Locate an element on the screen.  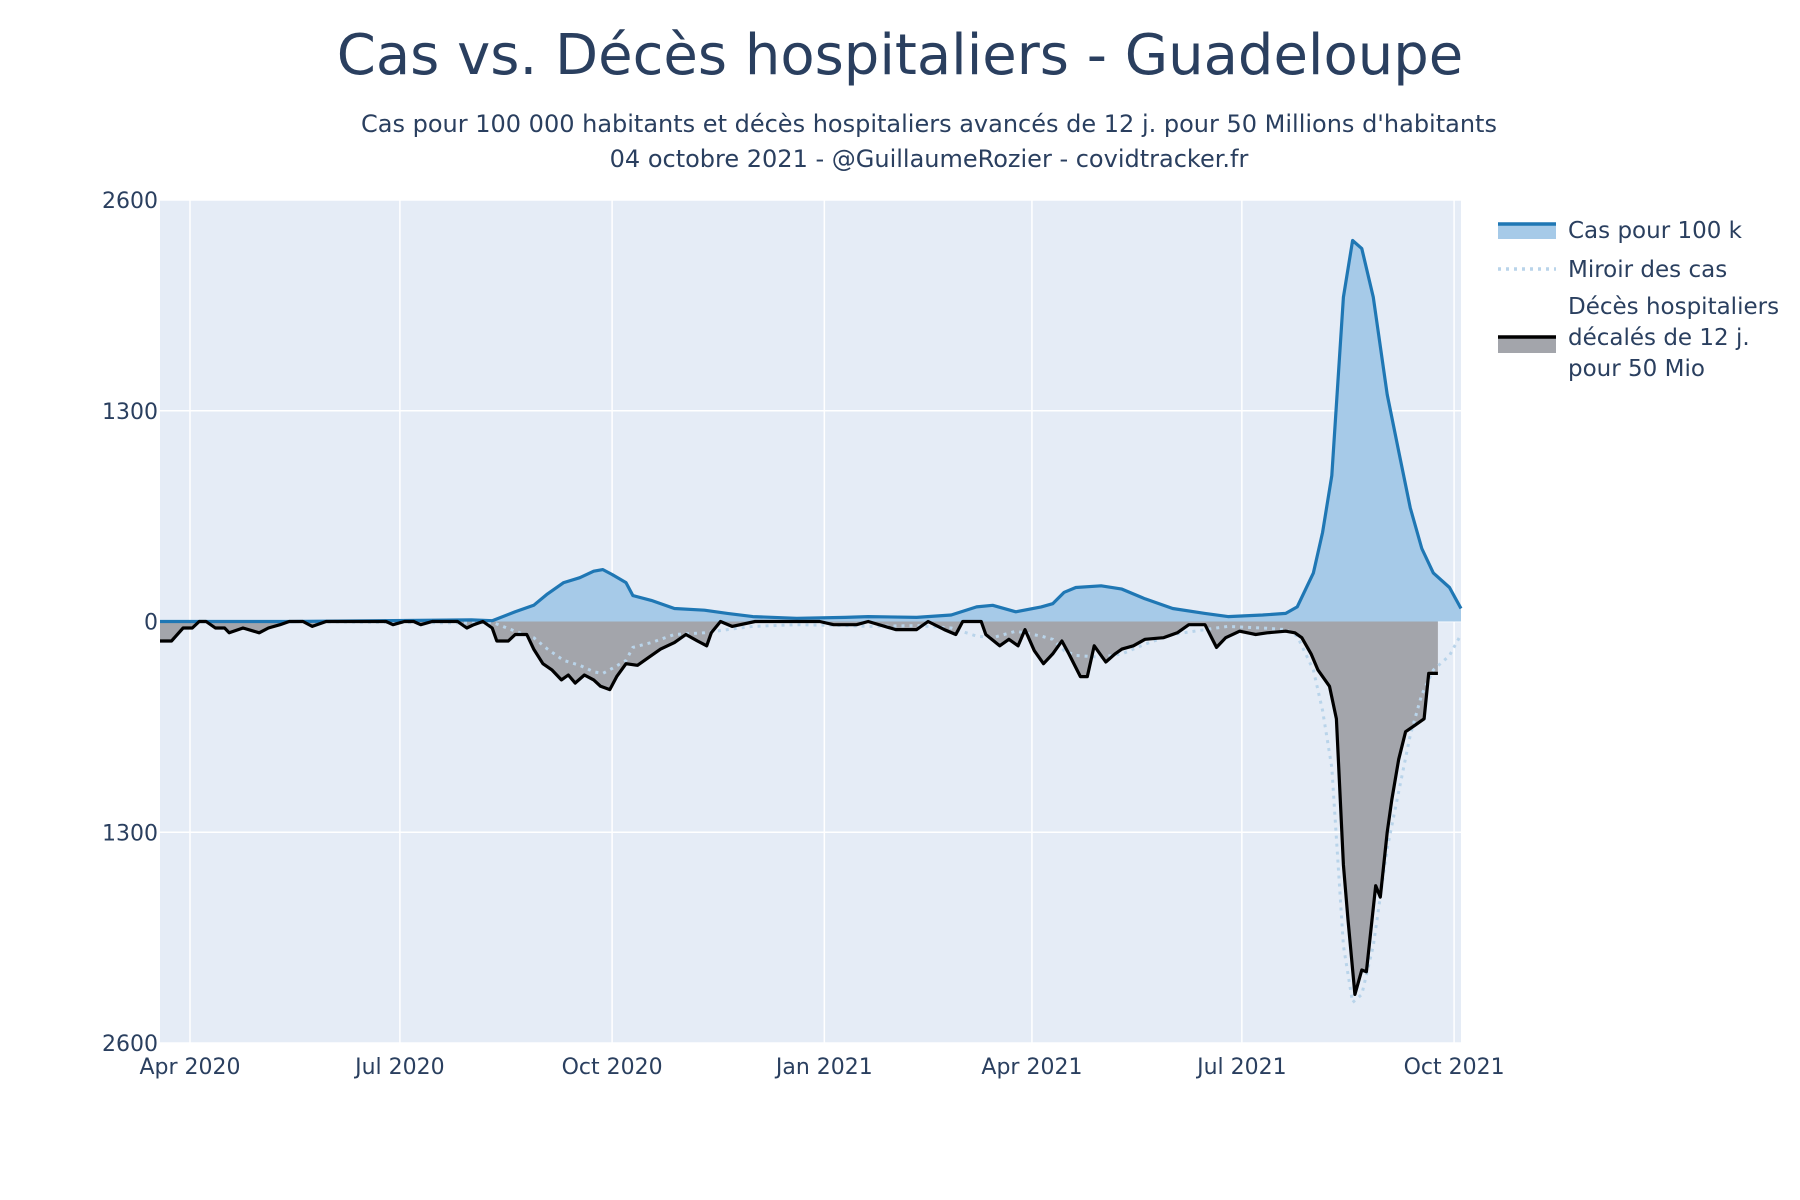
x-tick-label-5: Jul 2021 is located at coordinates (1241, 1067).